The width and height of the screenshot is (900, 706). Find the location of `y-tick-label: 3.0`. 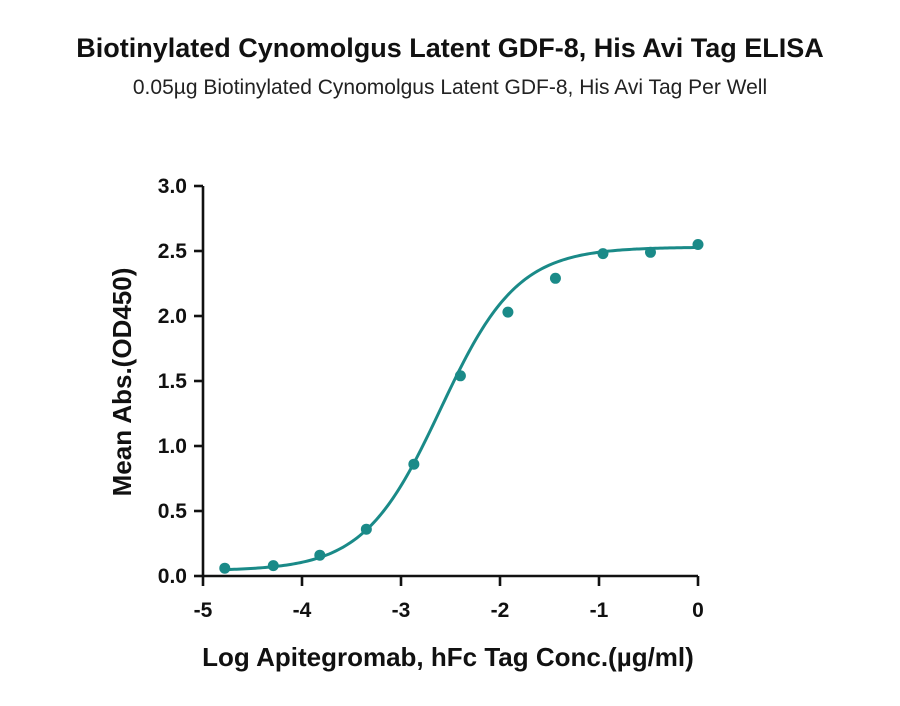

y-tick-label: 3.0 is located at coordinates (172, 186).